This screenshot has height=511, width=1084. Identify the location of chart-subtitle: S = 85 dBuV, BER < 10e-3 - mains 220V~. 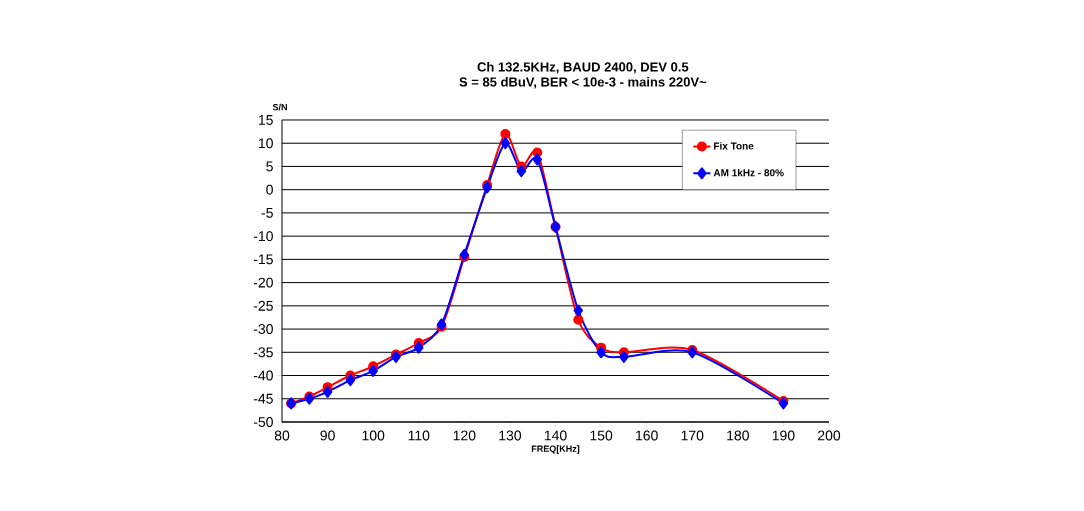
(583, 83).